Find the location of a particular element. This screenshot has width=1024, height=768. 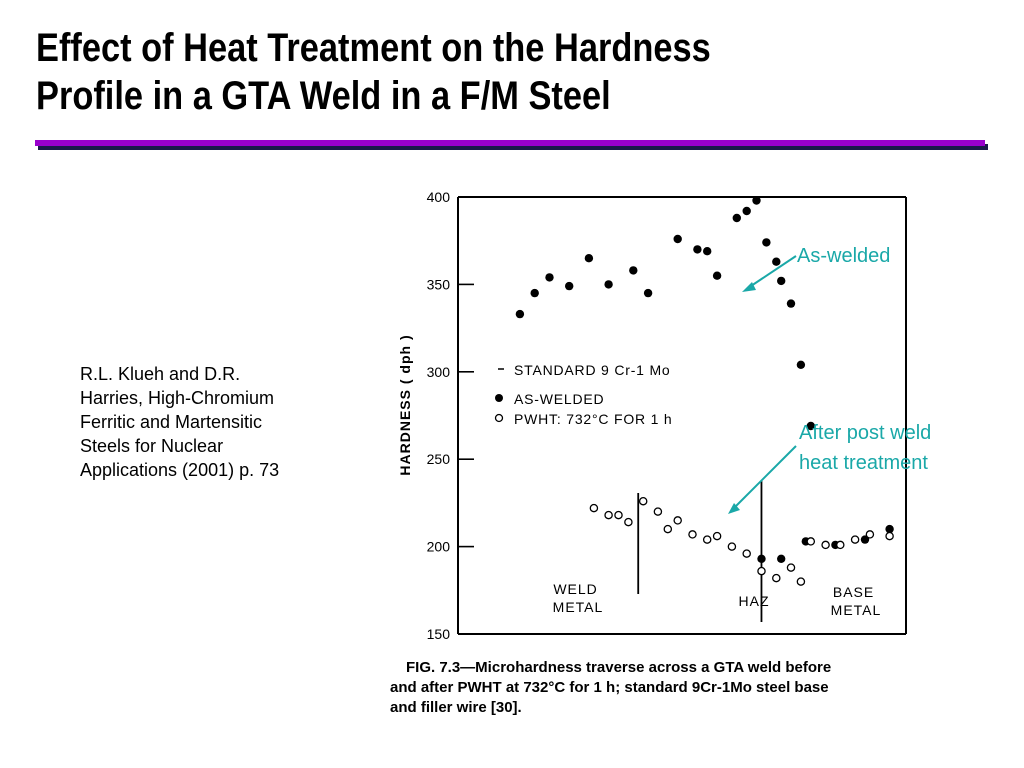

annotation-arrows is located at coordinates (762, 384).